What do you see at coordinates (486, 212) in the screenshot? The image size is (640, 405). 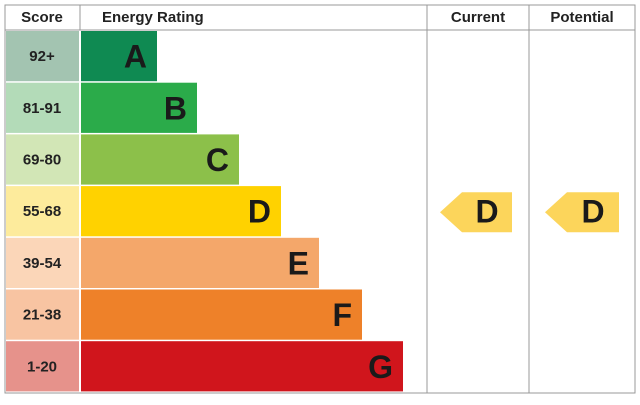 I see `current-rating: D` at bounding box center [486, 212].